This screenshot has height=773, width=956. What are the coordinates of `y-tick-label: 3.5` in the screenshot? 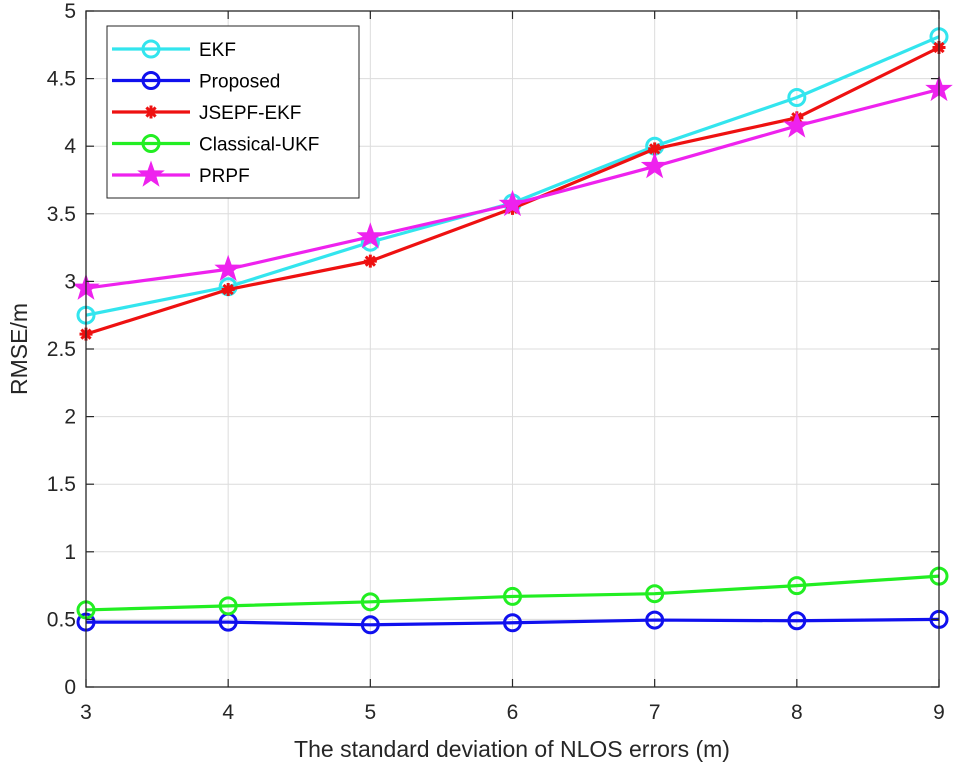 It's located at (61, 214).